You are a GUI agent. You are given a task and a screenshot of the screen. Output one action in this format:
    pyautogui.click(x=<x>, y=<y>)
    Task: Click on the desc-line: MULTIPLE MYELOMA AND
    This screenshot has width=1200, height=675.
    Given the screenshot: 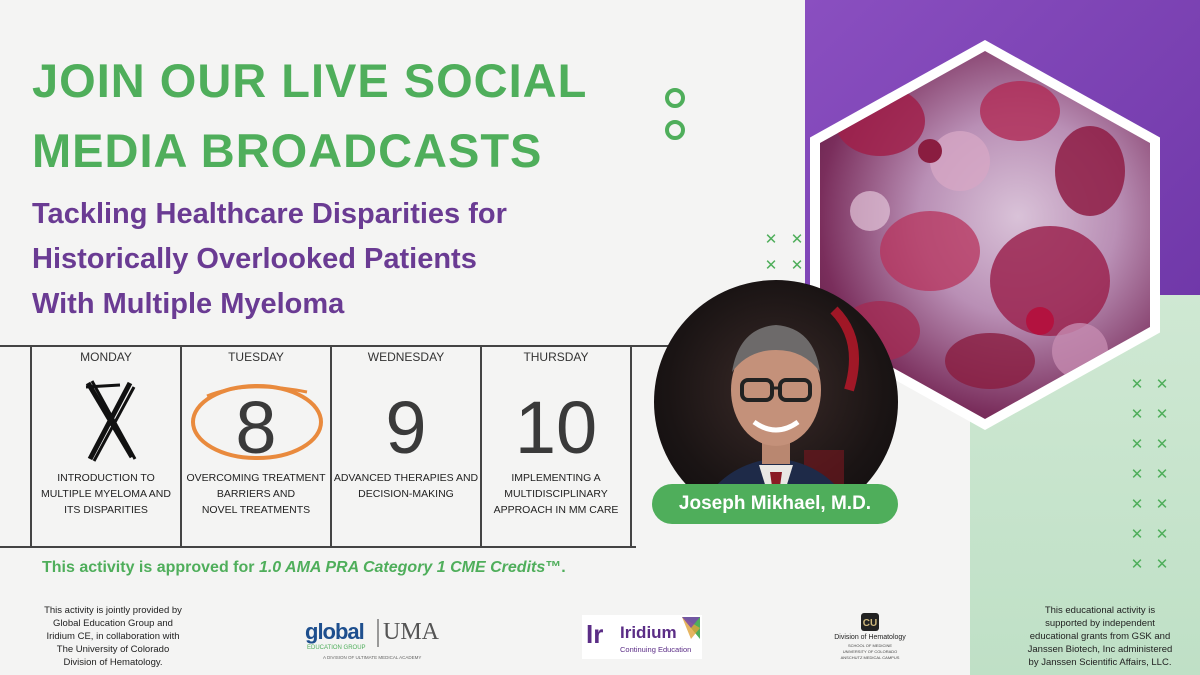 What is the action you would take?
    pyautogui.click(x=106, y=494)
    